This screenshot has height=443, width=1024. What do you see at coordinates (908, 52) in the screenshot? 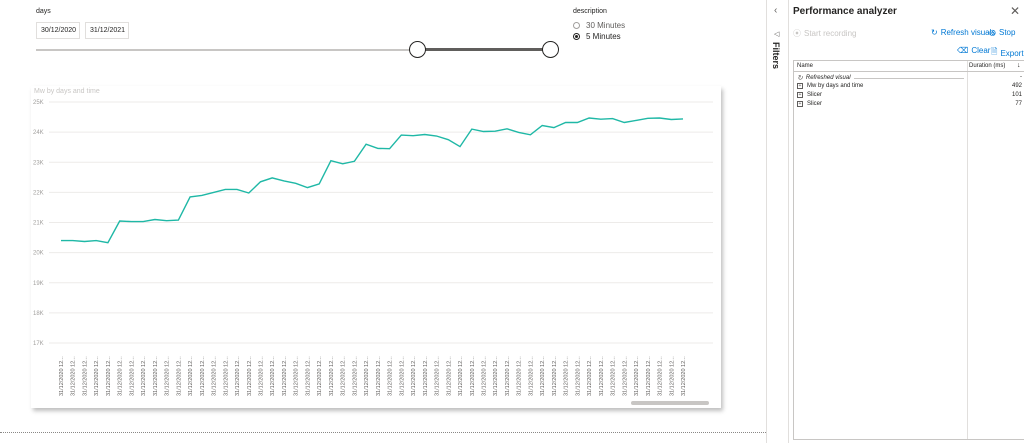
I see `perf-toolbar-secondary: ⌫ Clear 🗎 Export` at bounding box center [908, 52].